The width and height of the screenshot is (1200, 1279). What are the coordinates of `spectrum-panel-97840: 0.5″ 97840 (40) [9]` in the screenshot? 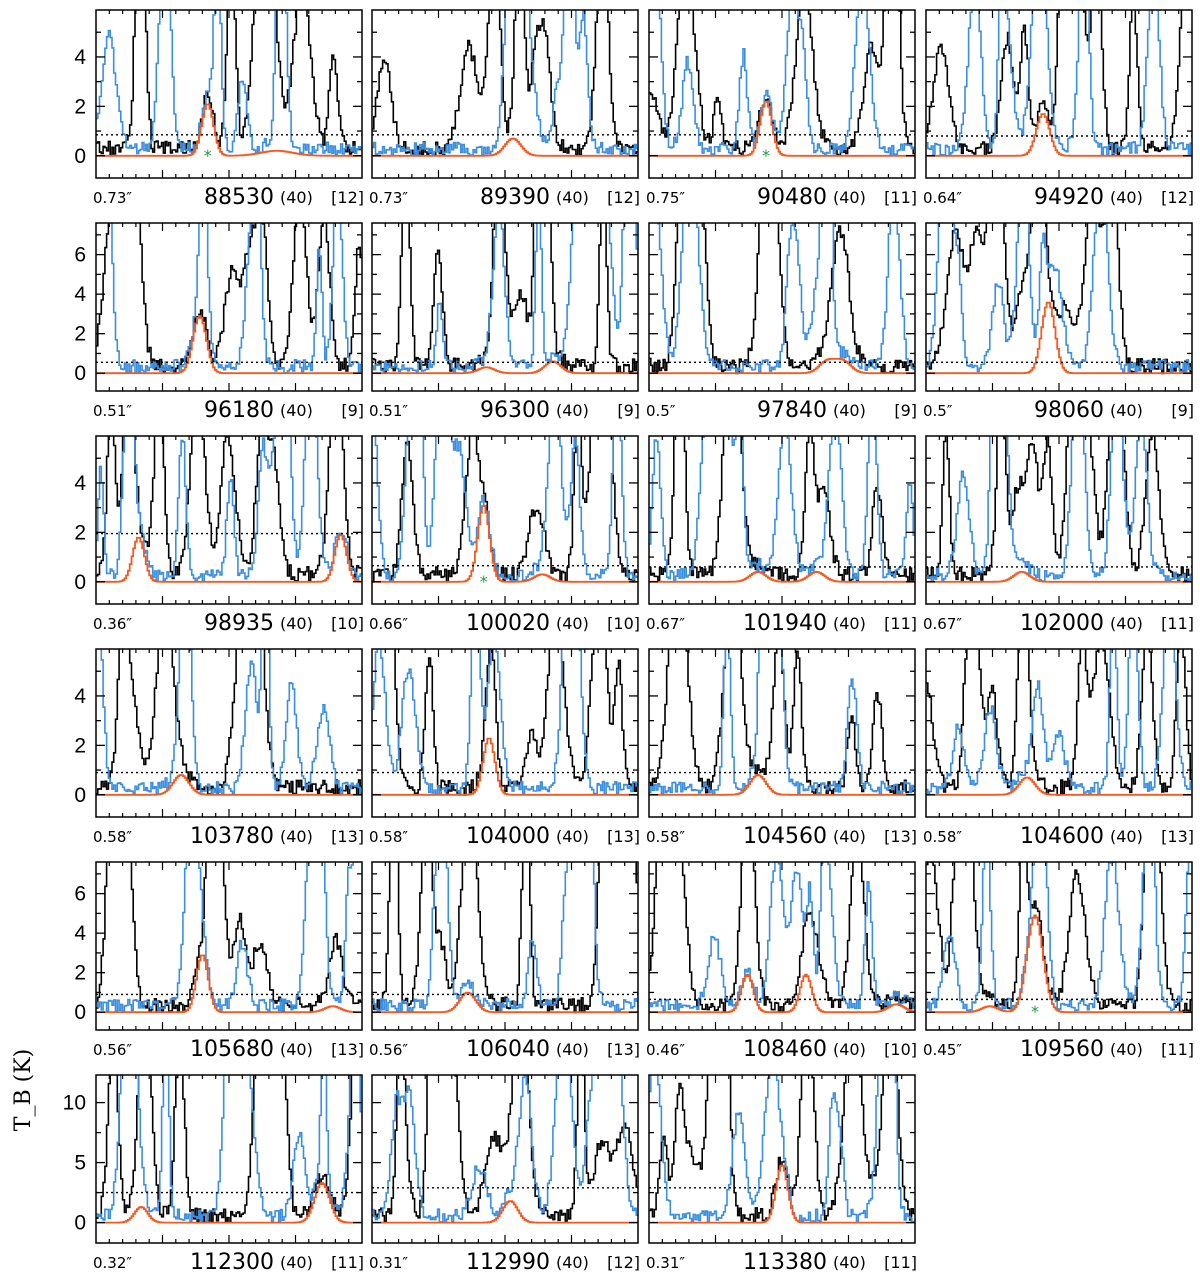 It's located at (781, 322).